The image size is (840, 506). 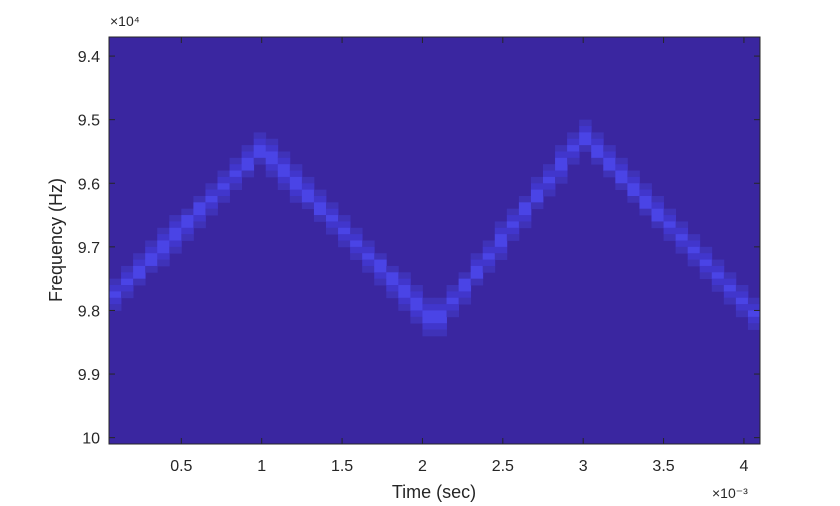 What do you see at coordinates (91, 439) in the screenshot?
I see `y-tick-label: 10` at bounding box center [91, 439].